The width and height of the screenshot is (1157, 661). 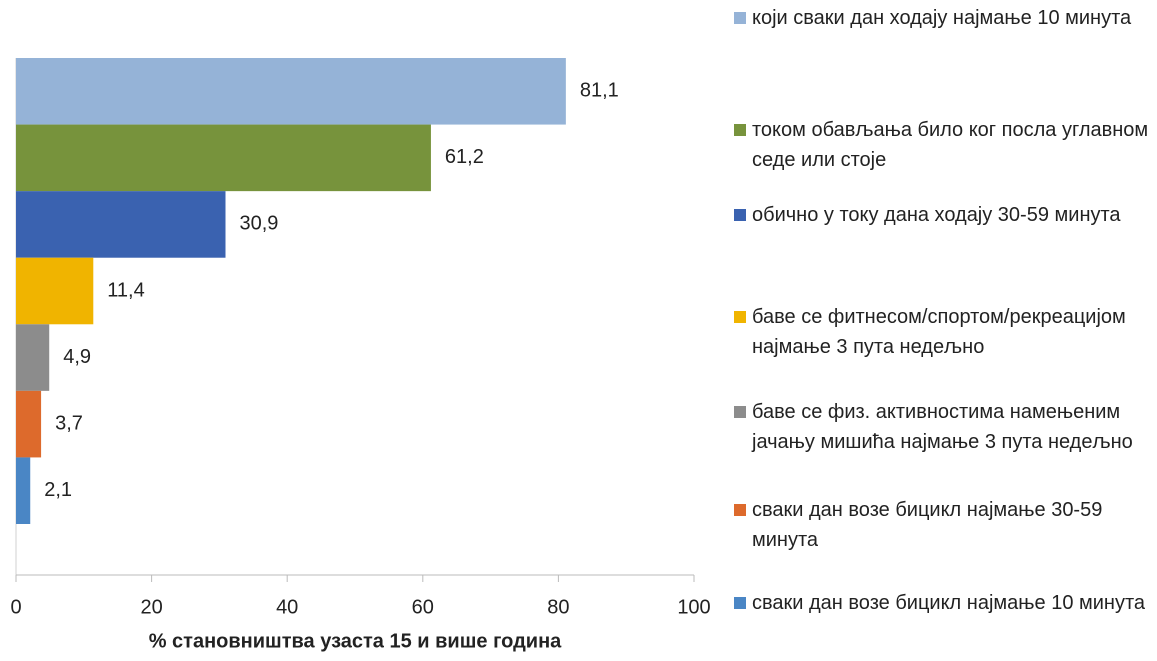 What do you see at coordinates (287, 607) in the screenshot?
I see `x-tick-label: 40` at bounding box center [287, 607].